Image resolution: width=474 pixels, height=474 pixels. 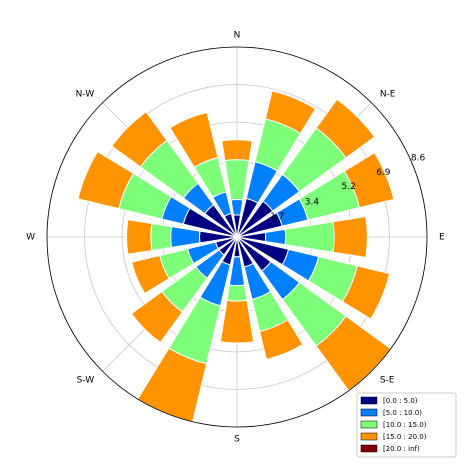 What do you see at coordinates (442, 238) in the screenshot?
I see `direction-label: E` at bounding box center [442, 238].